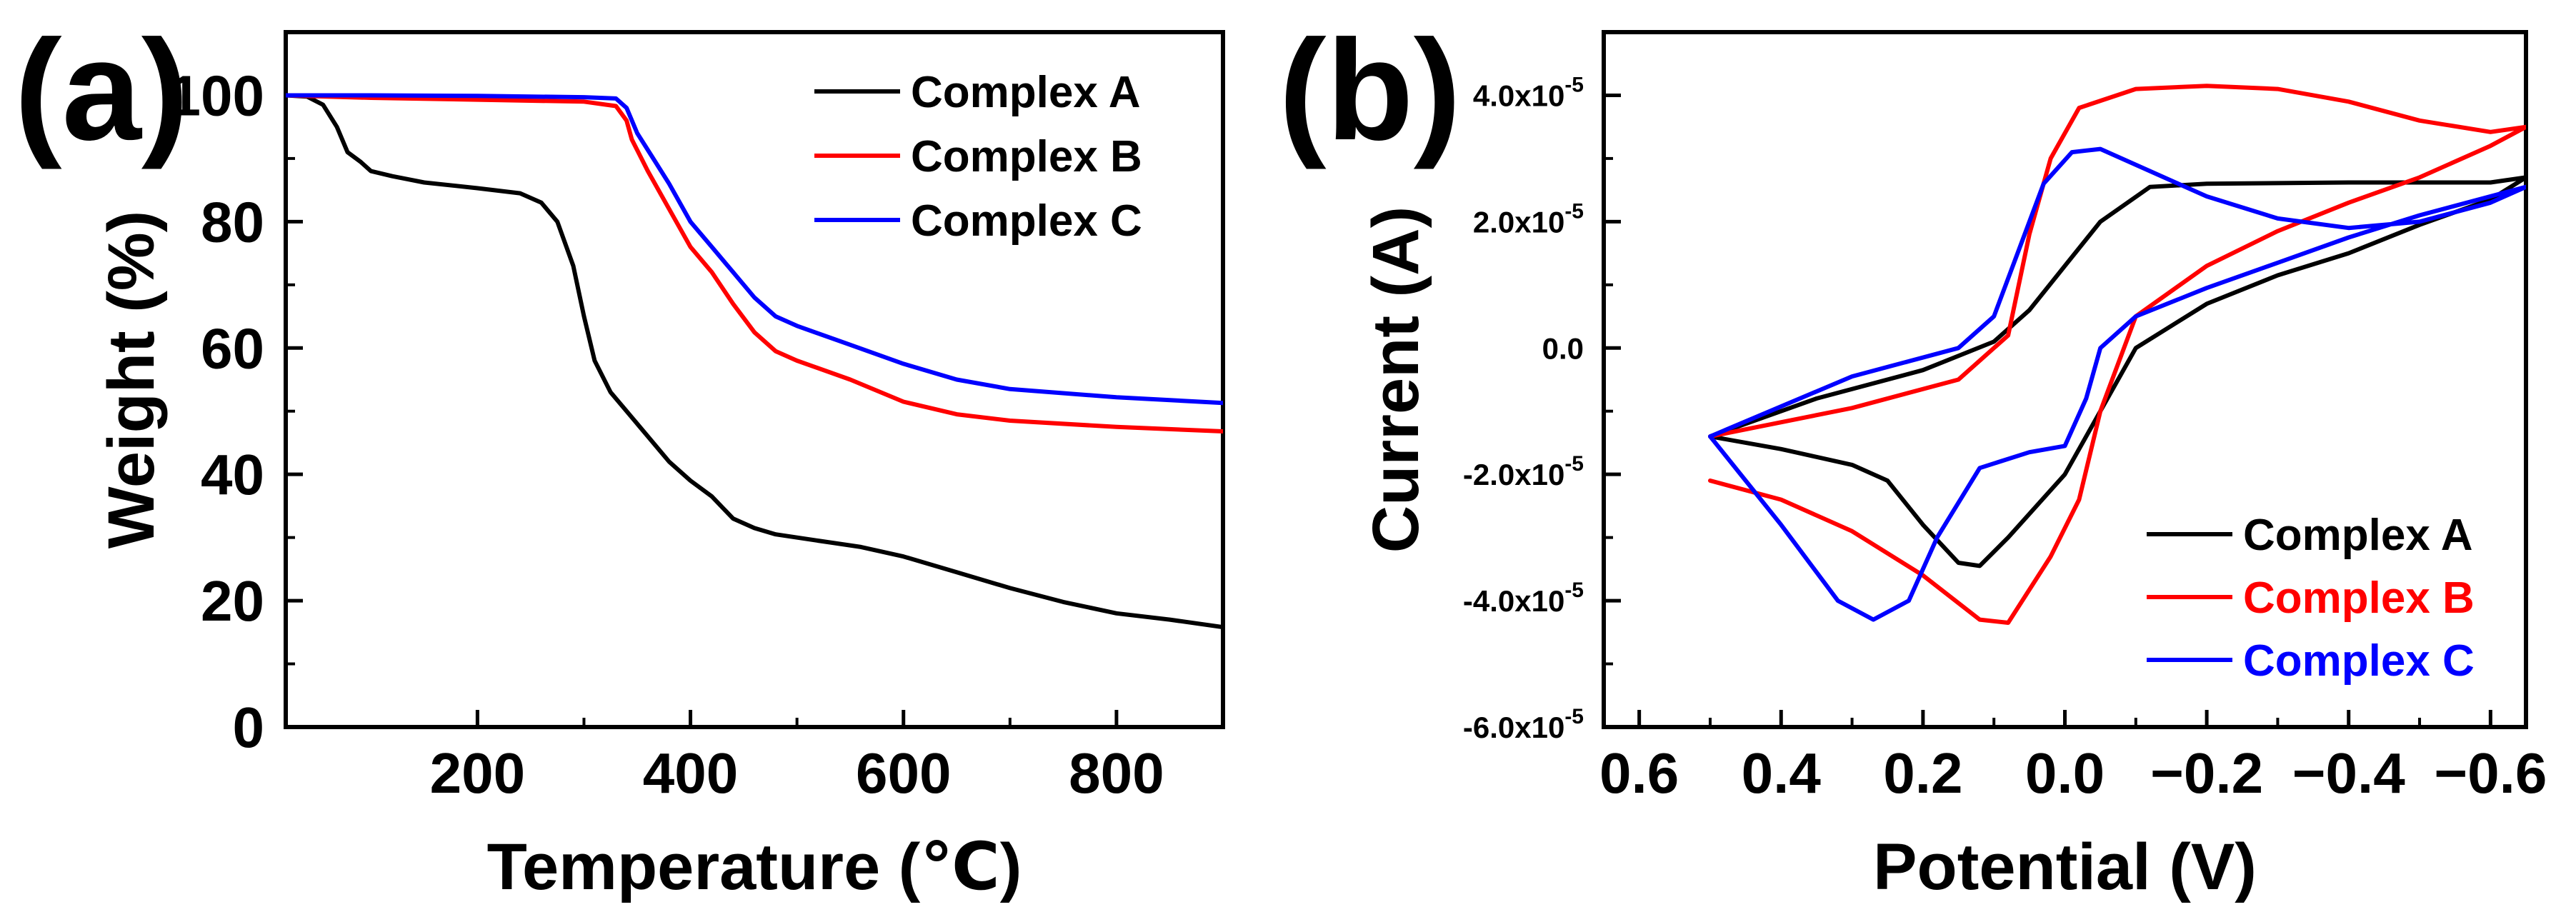 The width and height of the screenshot is (2576, 917). What do you see at coordinates (2065, 773) in the screenshot?
I see `panel-b-x-tick-label: 0.0` at bounding box center [2065, 773].